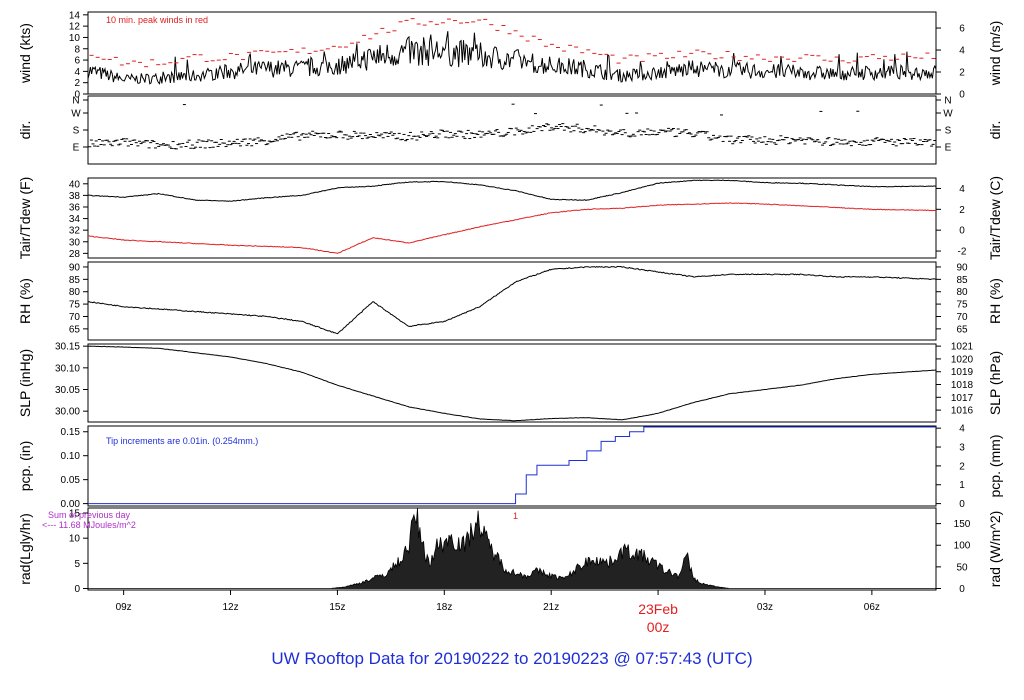 The width and height of the screenshot is (1024, 700). I want to click on solar-note-line1: Sum of previous day, so click(89, 515).